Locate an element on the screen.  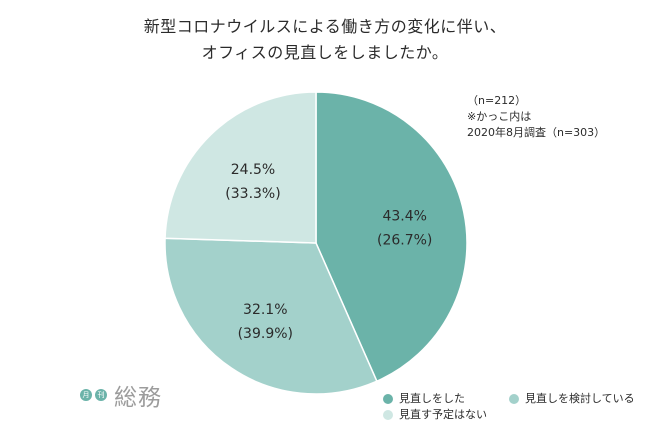
slice-previous-label-no-plan: (33.3%) is located at coordinates (252, 194).